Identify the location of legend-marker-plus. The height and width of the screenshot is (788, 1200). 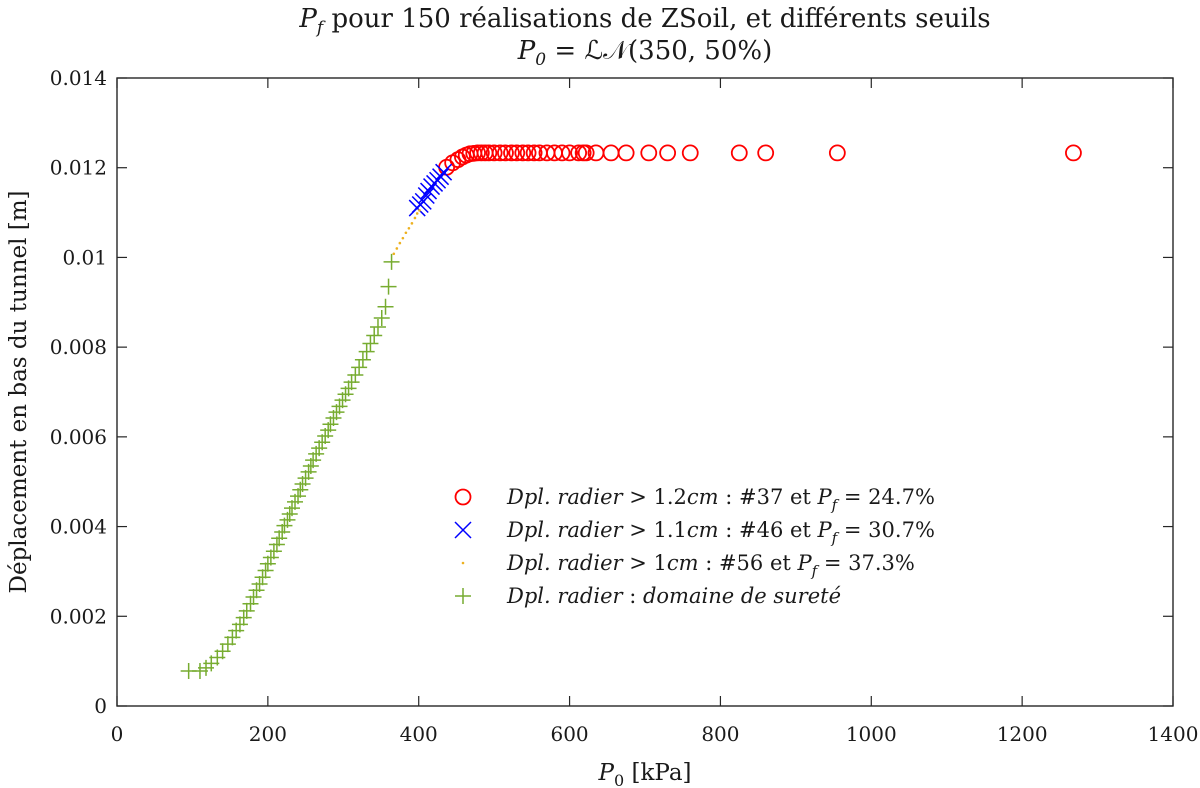
(463, 596).